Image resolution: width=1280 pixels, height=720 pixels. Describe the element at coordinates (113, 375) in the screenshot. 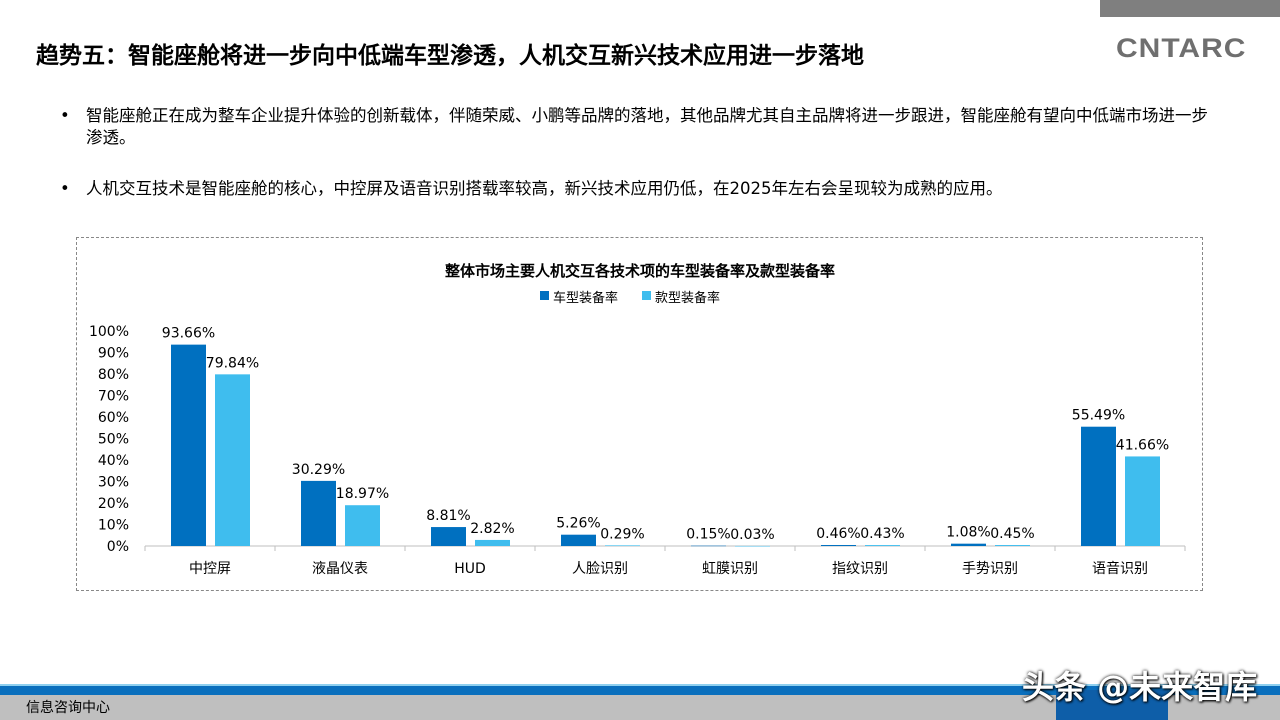

I see `y-tick-label: 80%` at that location.